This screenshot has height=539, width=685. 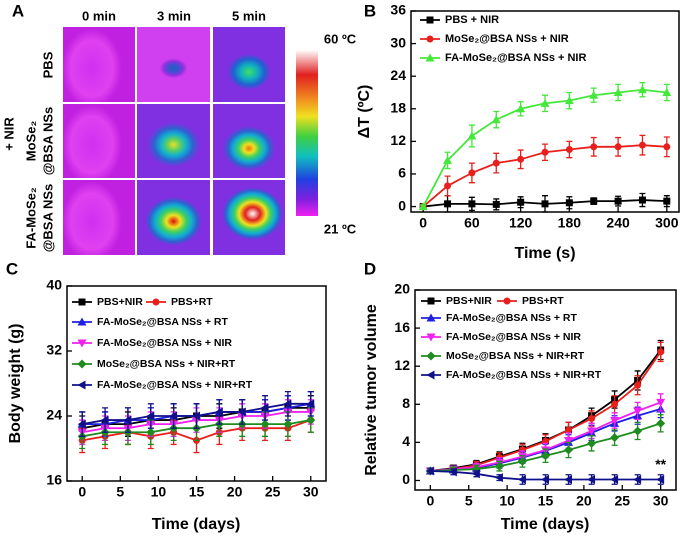 I want to click on y-axis-label: ΔT (ºC), so click(x=364, y=112).